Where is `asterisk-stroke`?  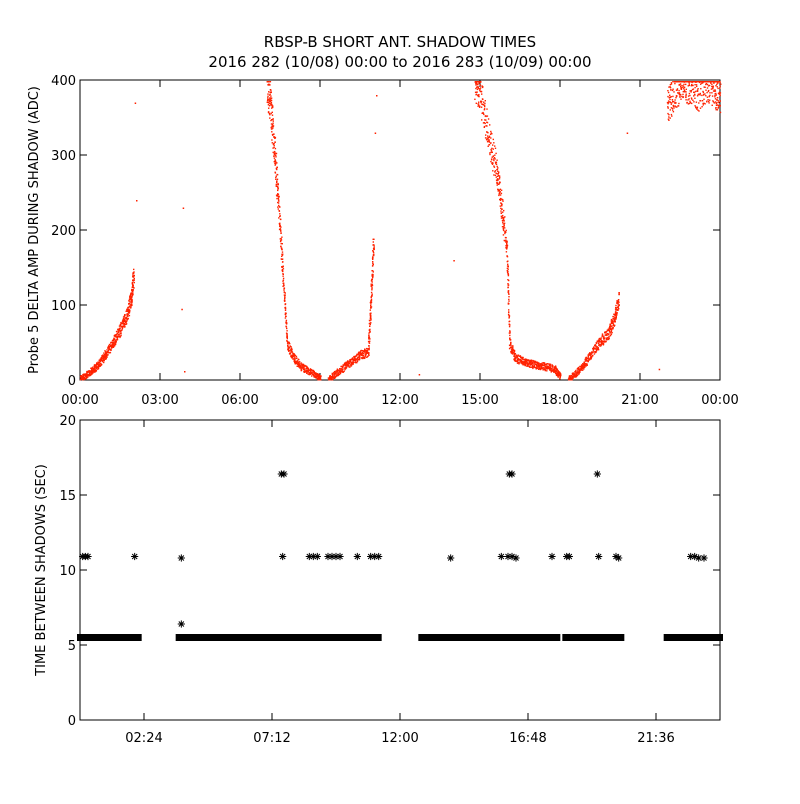 asterisk-stroke is located at coordinates (181, 624).